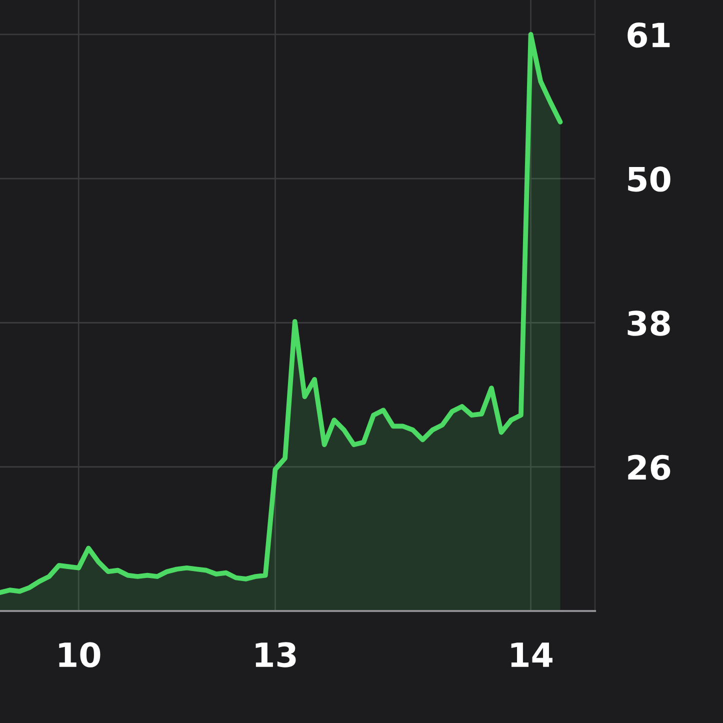 This screenshot has width=723, height=723. What do you see at coordinates (531, 654) in the screenshot?
I see `x-tick-label: 14` at bounding box center [531, 654].